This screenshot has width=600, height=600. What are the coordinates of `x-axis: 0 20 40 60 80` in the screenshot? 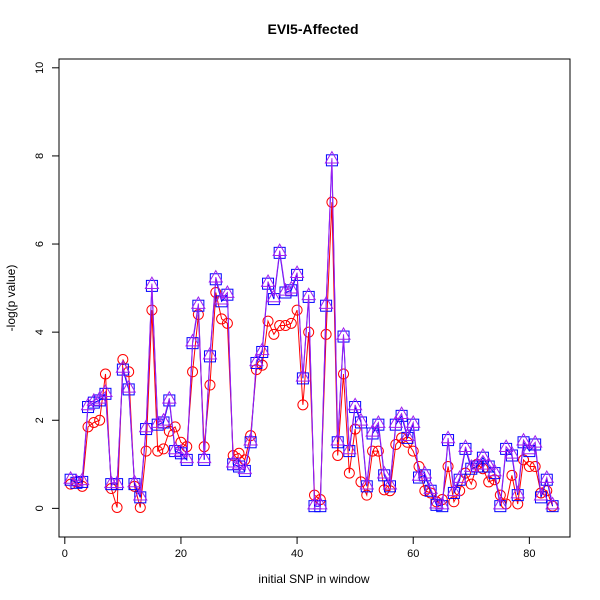 It's located at (298, 548).